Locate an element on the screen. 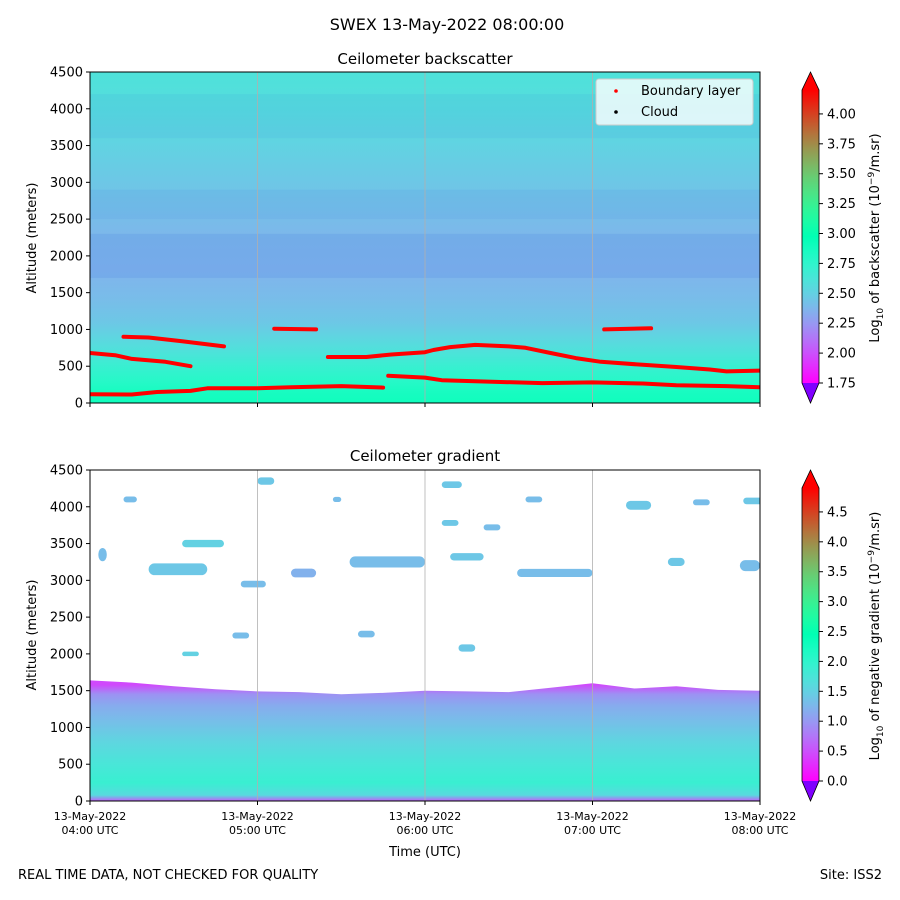 This screenshot has width=900, height=900. gradient-colorbar-max-extend is located at coordinates (810, 479).